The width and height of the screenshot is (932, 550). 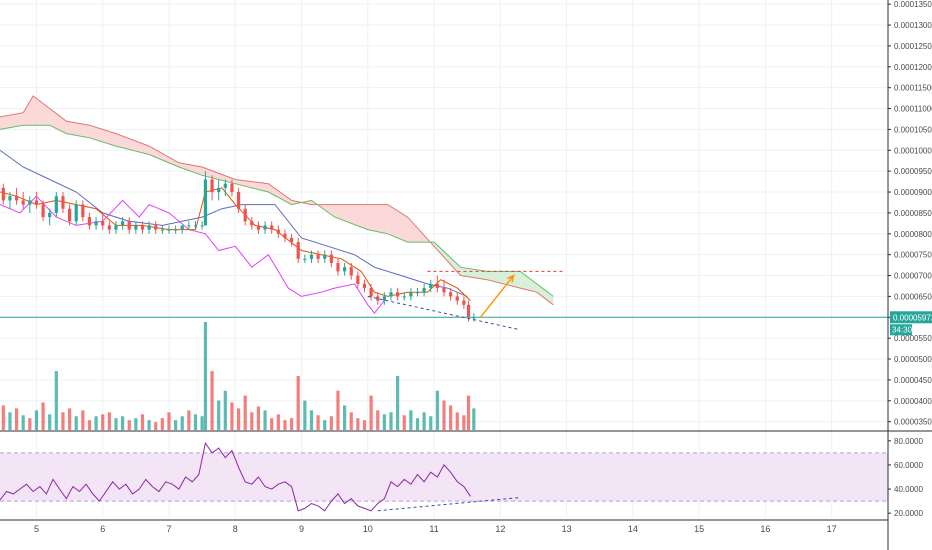 I want to click on time-tick-label: 5, so click(x=36, y=529).